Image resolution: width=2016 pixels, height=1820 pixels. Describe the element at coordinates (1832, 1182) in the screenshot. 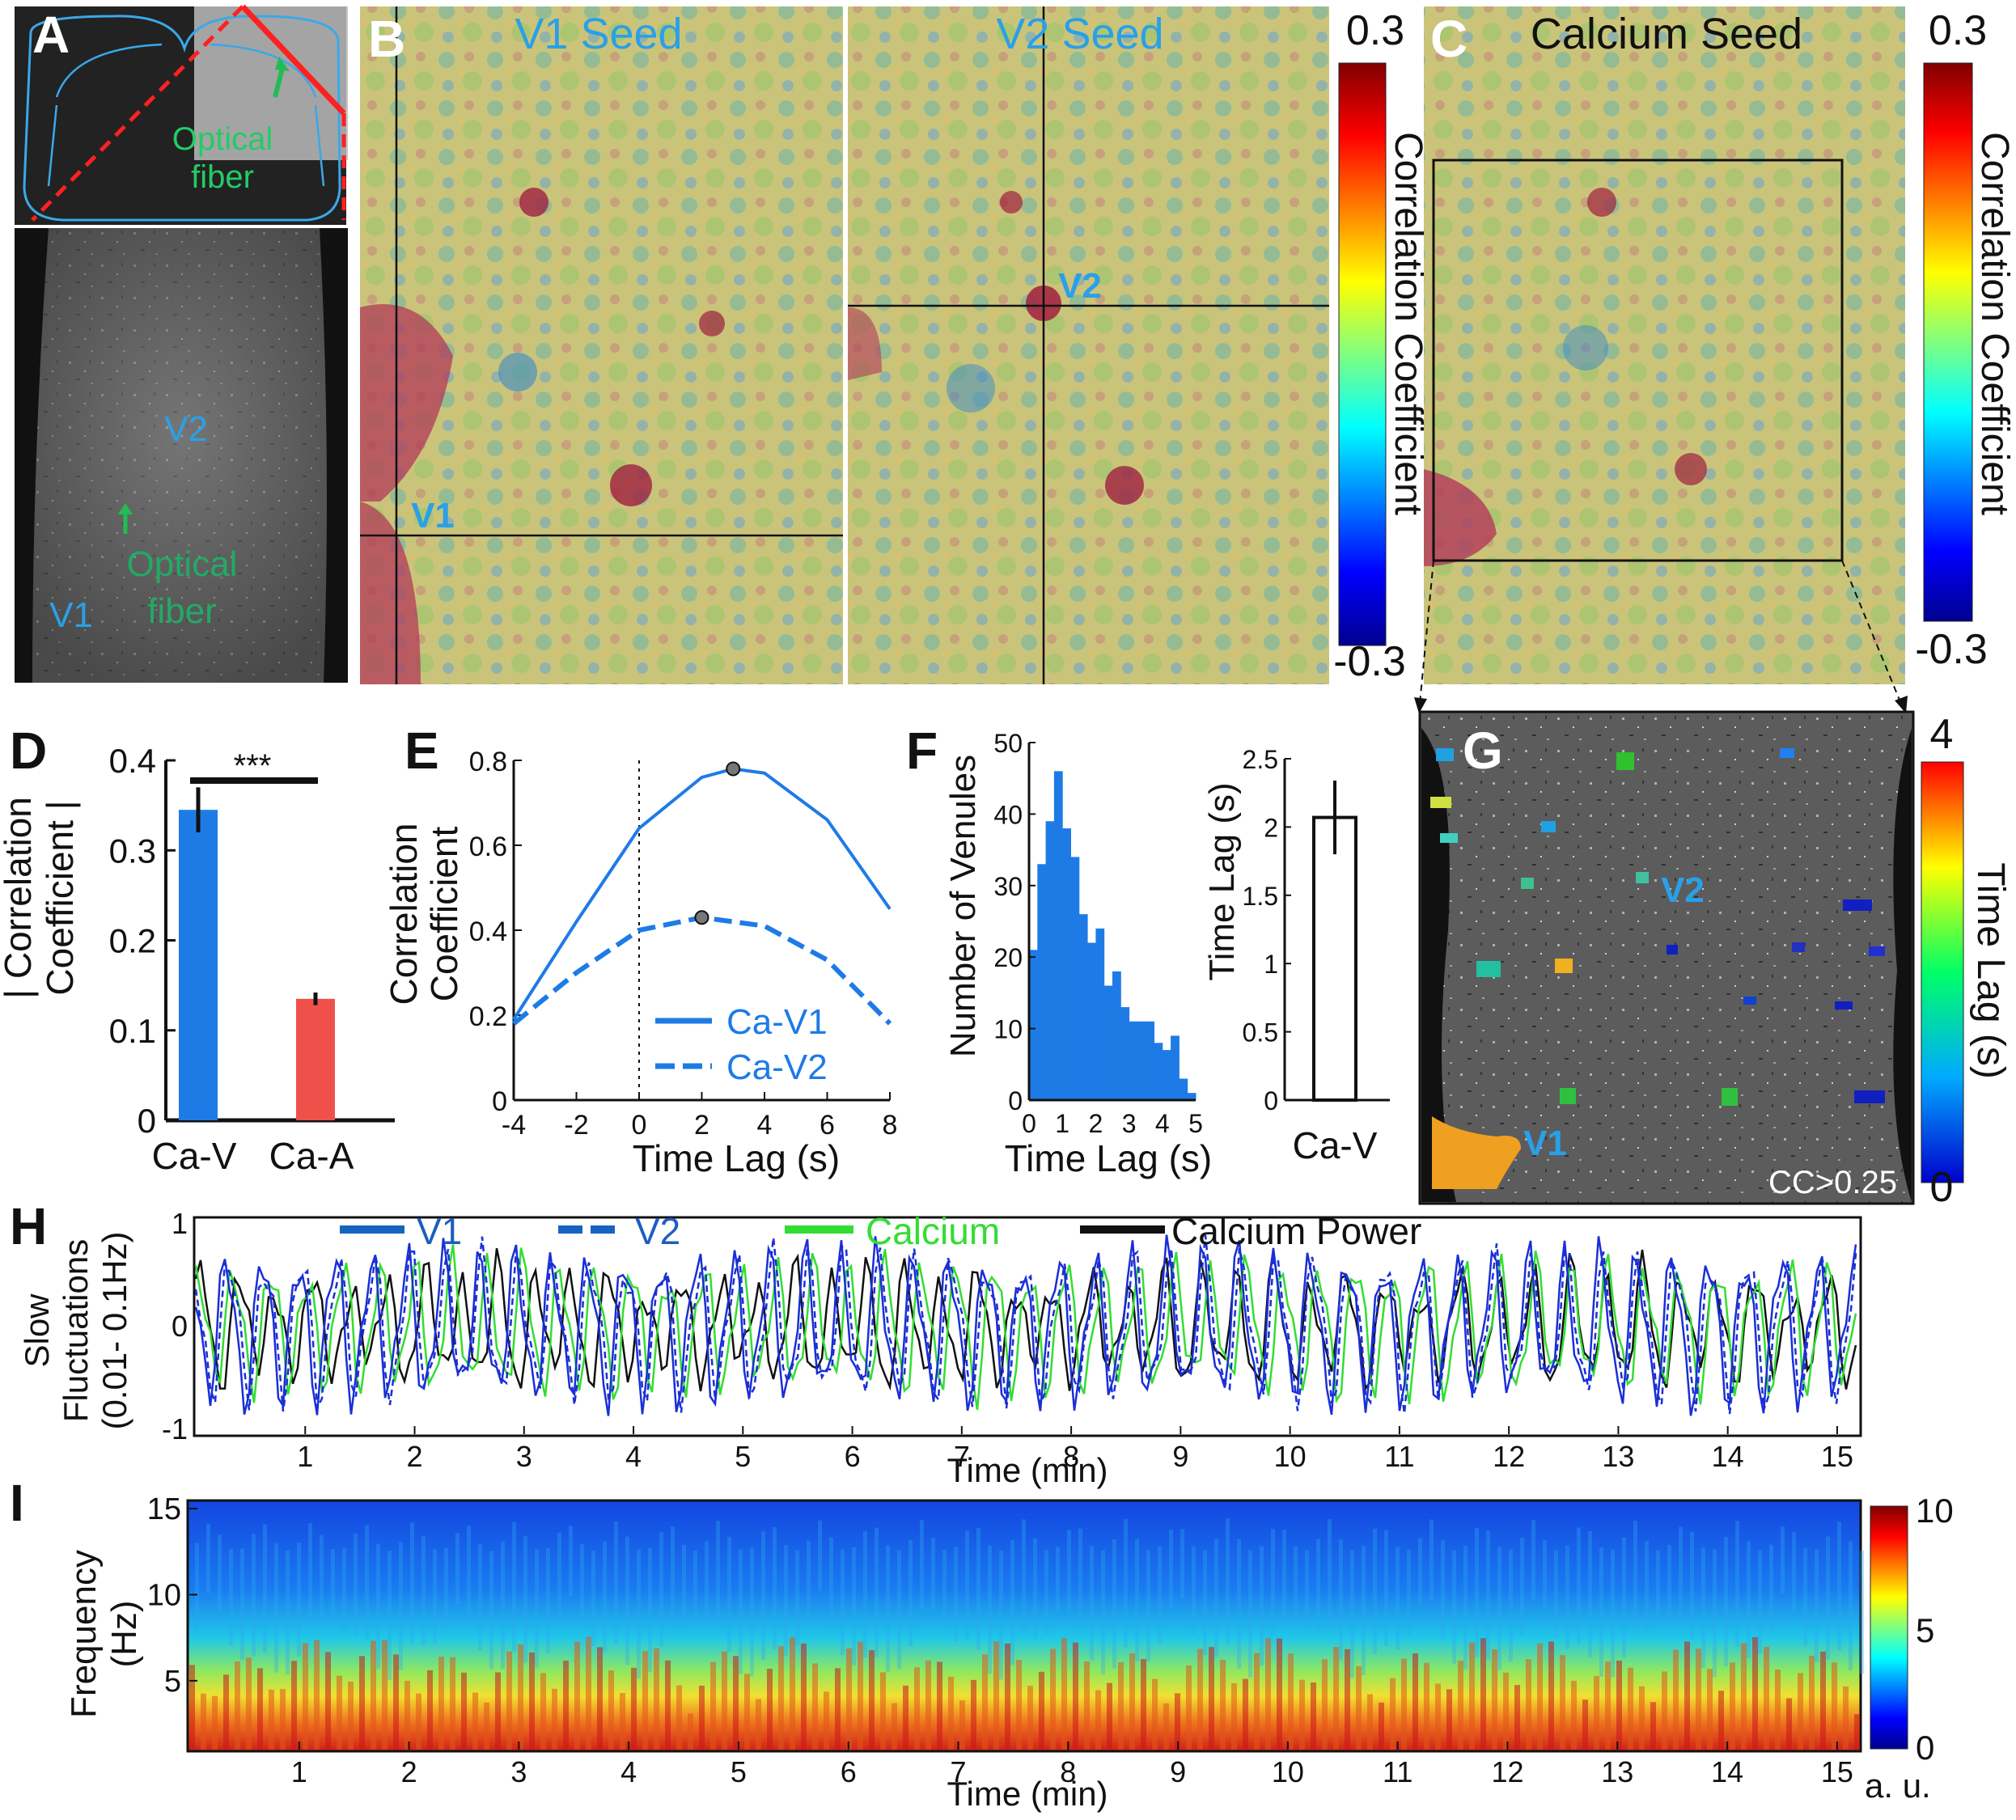

I see `g-threshold: CC>0.25` at that location.